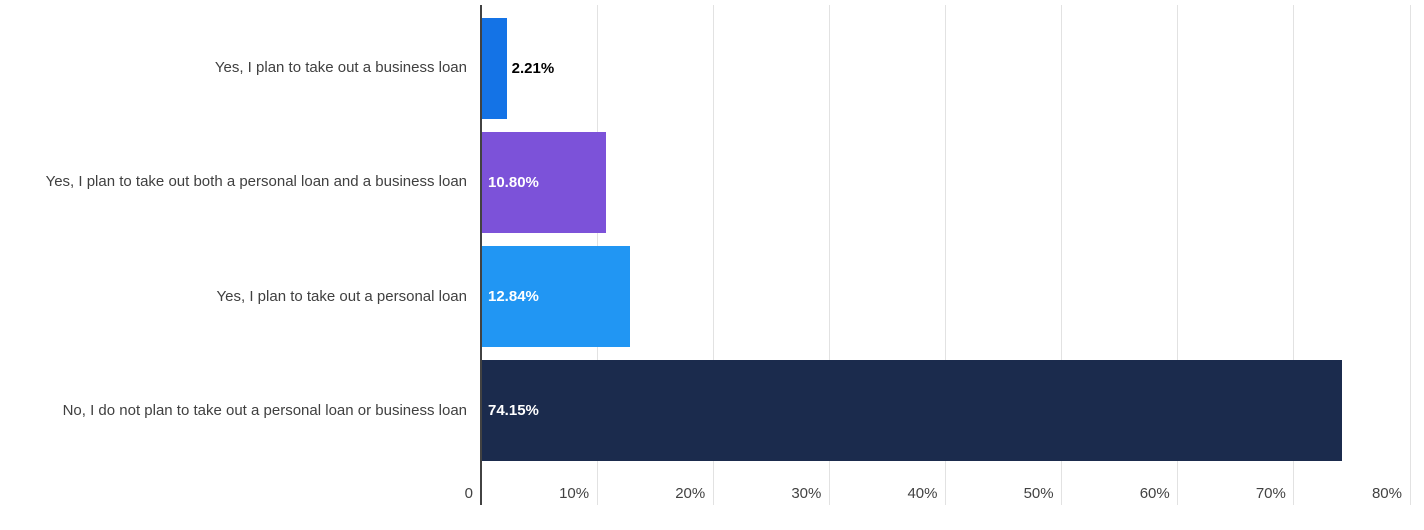  I want to click on x-tick-label: 10%, so click(574, 493).